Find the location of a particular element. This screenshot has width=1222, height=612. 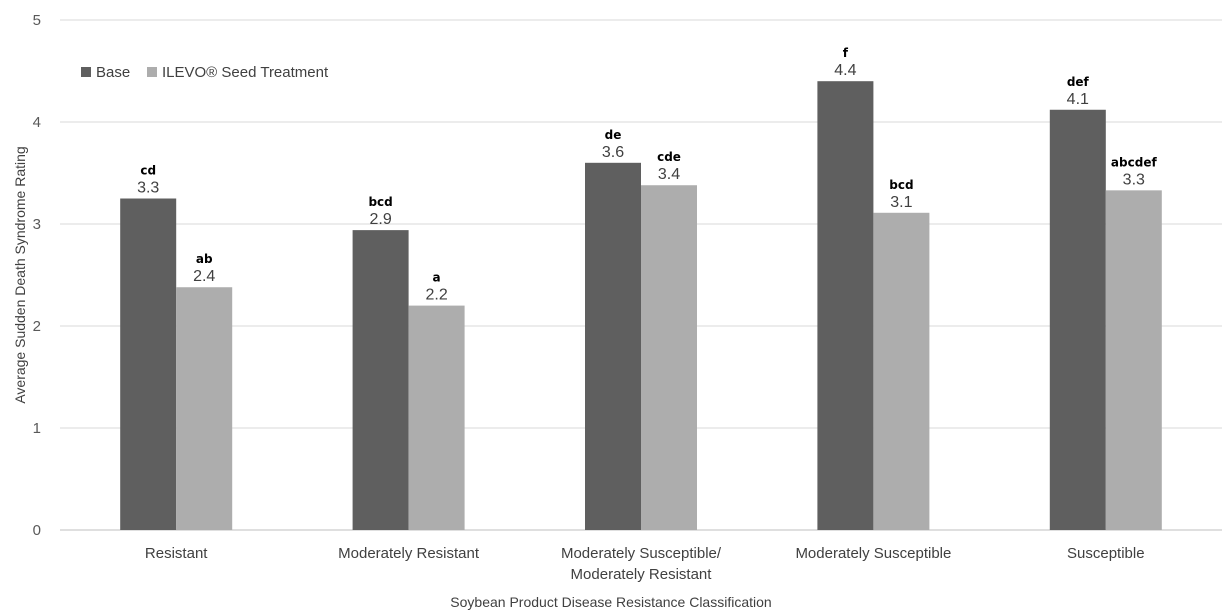

x-category-label: Susceptible is located at coordinates (1106, 553).